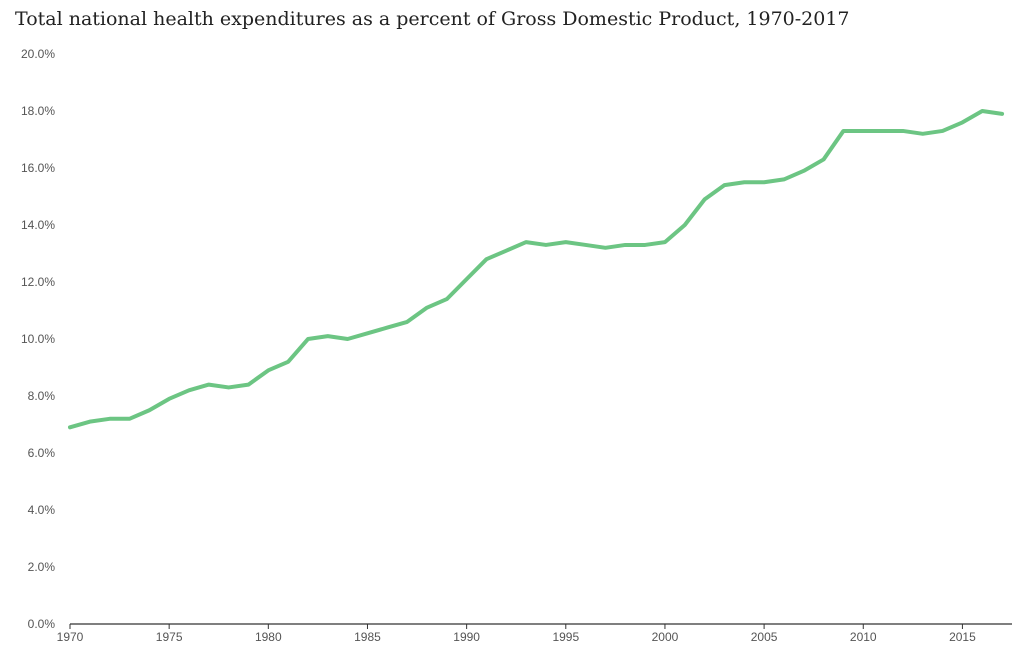  What do you see at coordinates (42, 510) in the screenshot?
I see `y-tick-label: 4.0%` at bounding box center [42, 510].